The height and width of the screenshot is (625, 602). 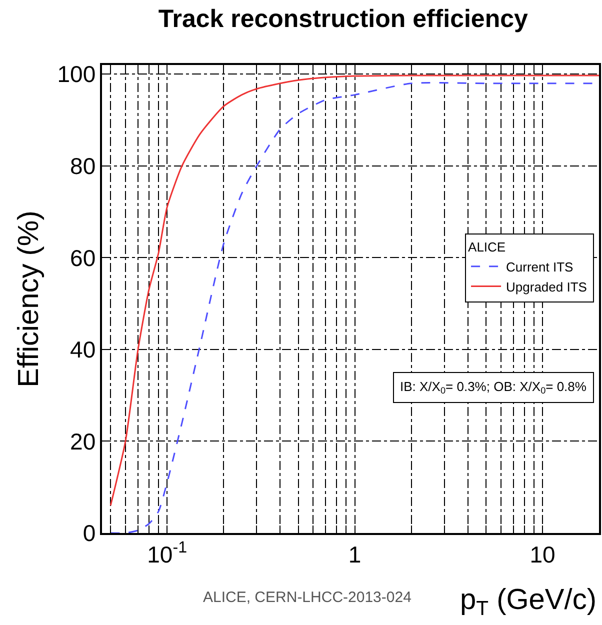 What do you see at coordinates (493, 387) in the screenshot?
I see `annotation: IB: X/X$_{0}$= 0.3%; OB: X/X$_{0}$= 0.8%` at bounding box center [493, 387].